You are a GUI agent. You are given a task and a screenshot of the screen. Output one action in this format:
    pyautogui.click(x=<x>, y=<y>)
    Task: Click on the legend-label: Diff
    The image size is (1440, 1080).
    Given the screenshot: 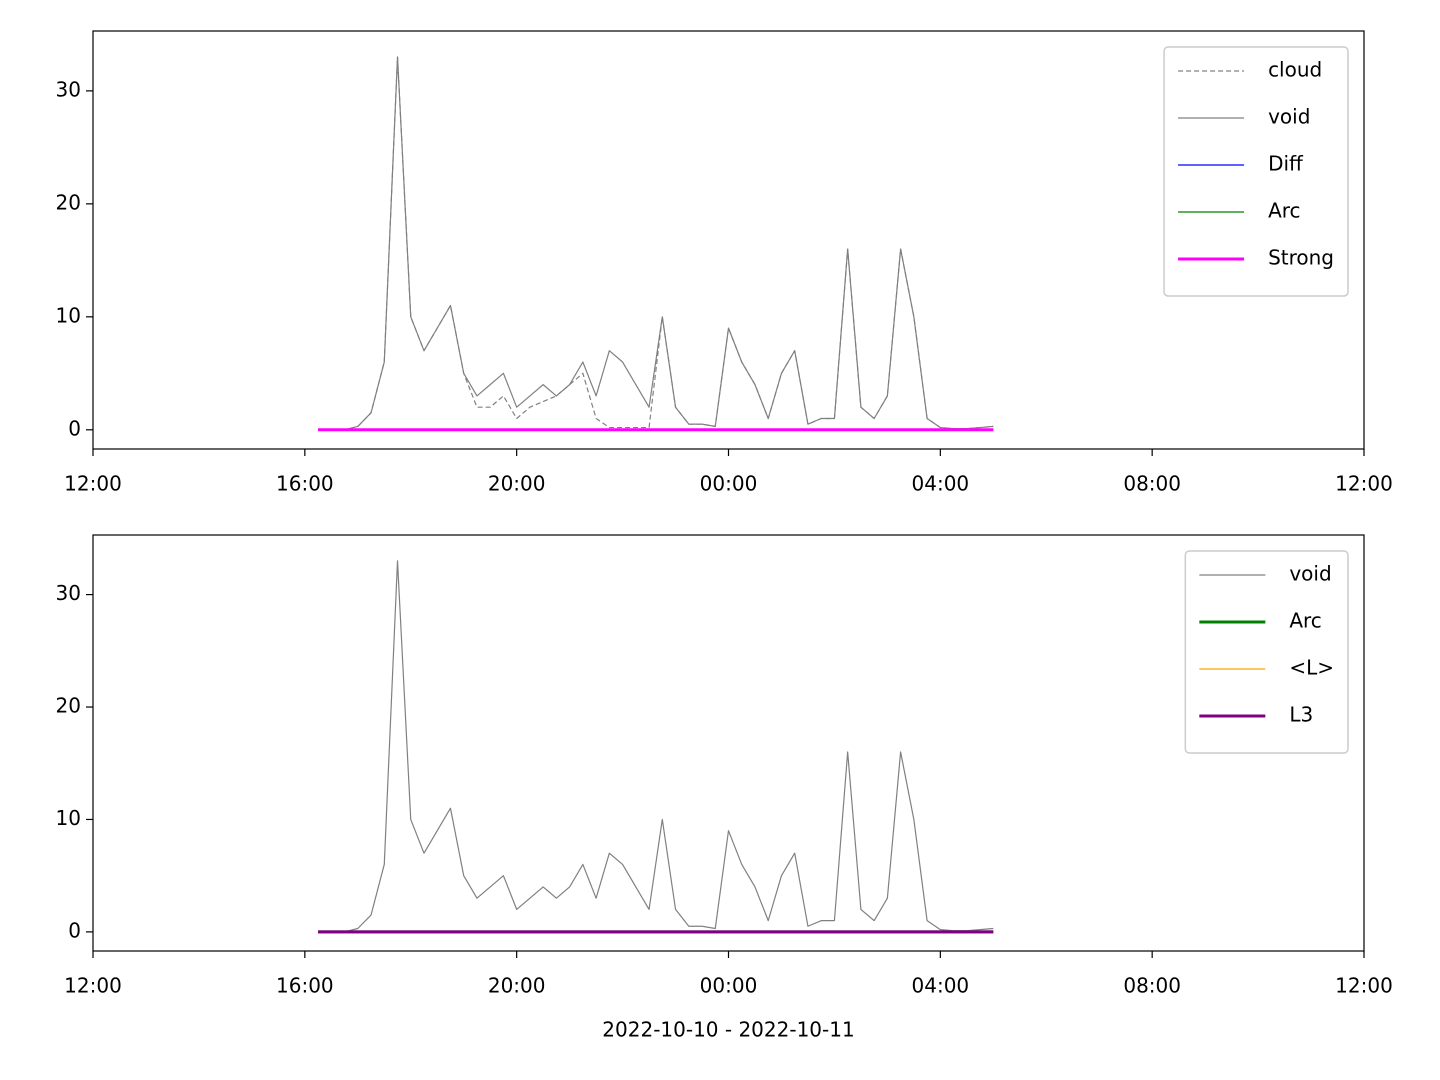 What is the action you would take?
    pyautogui.click(x=1286, y=164)
    